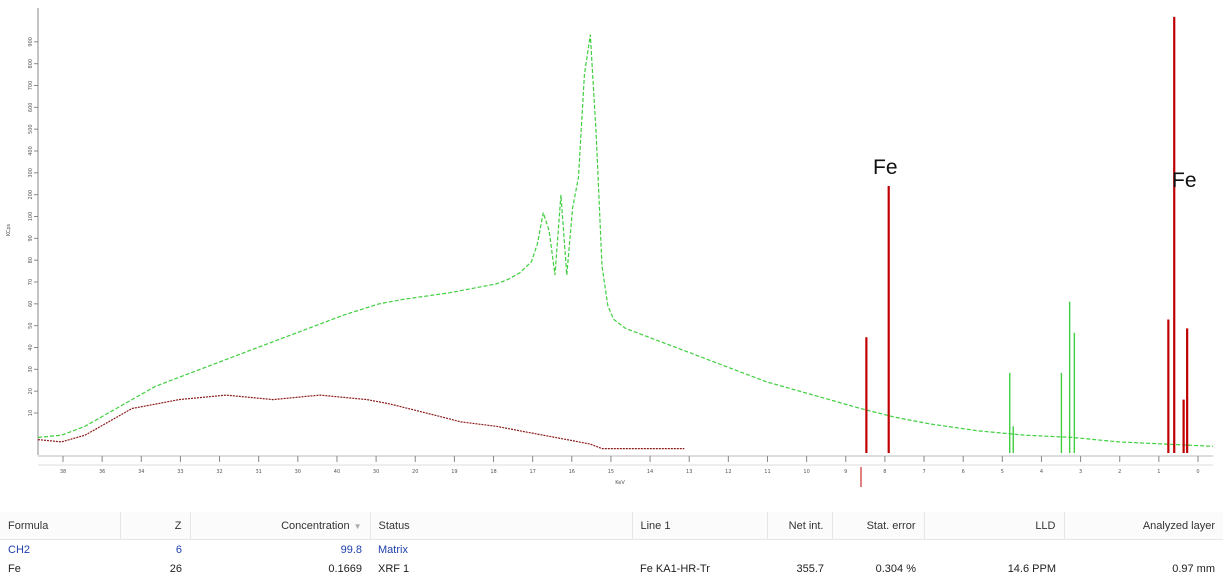 This screenshot has height=585, width=1223. I want to click on cell-z: 26, so click(175, 568).